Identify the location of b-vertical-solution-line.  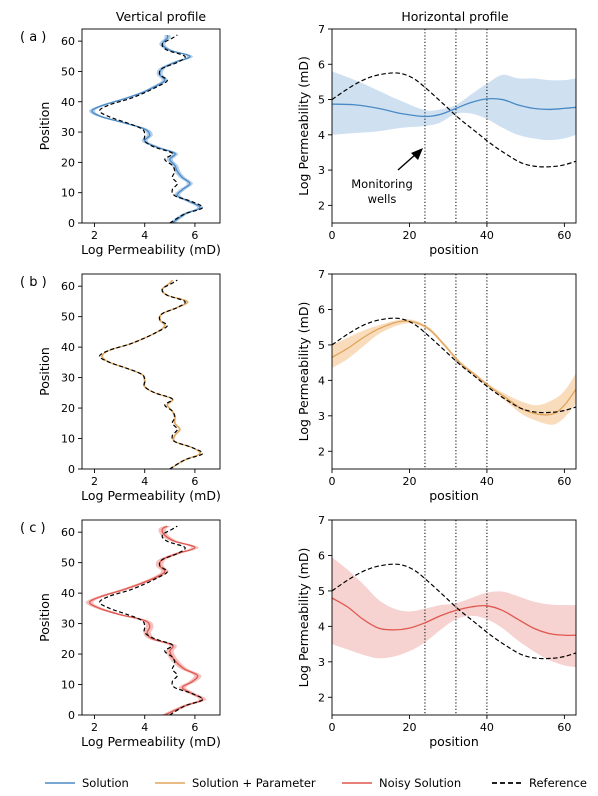
(151, 374).